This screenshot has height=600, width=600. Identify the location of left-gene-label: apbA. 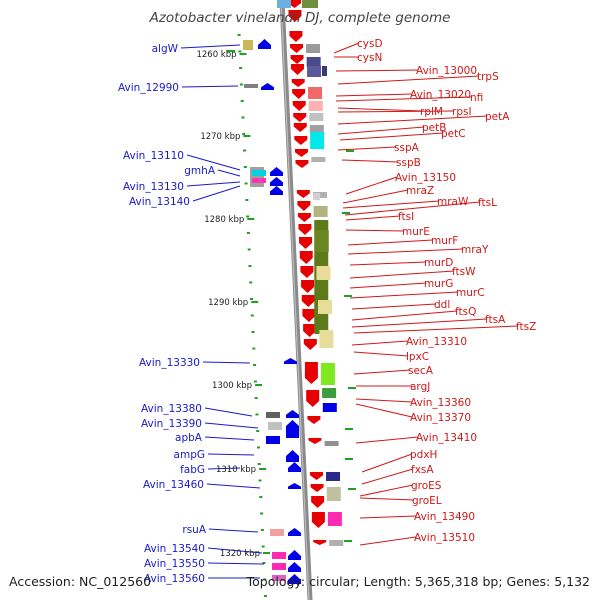
(189, 438).